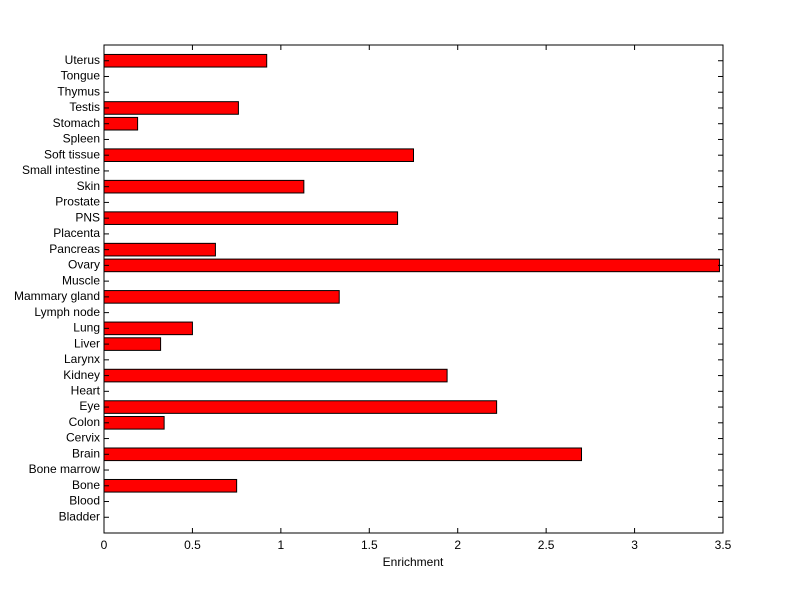  Describe the element at coordinates (82, 359) in the screenshot. I see `y-tick-label: Larynx` at that location.